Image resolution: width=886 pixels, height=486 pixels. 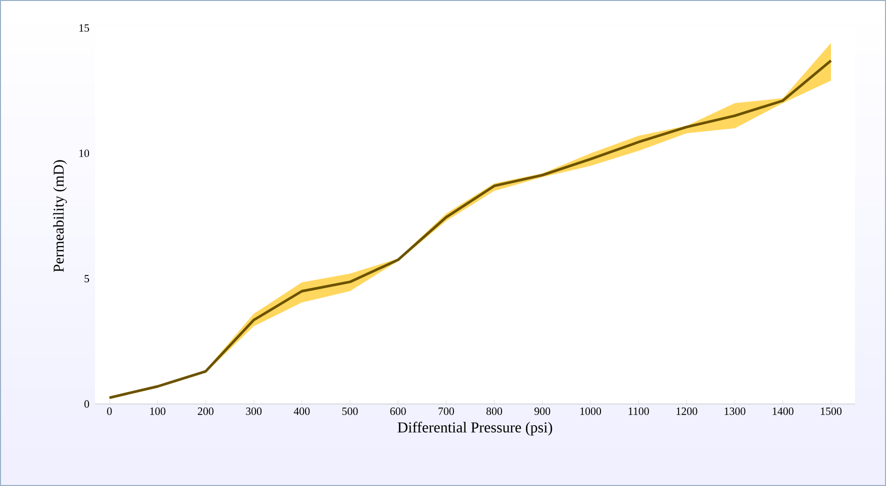 I want to click on x-tick-label: 1100, so click(x=638, y=411).